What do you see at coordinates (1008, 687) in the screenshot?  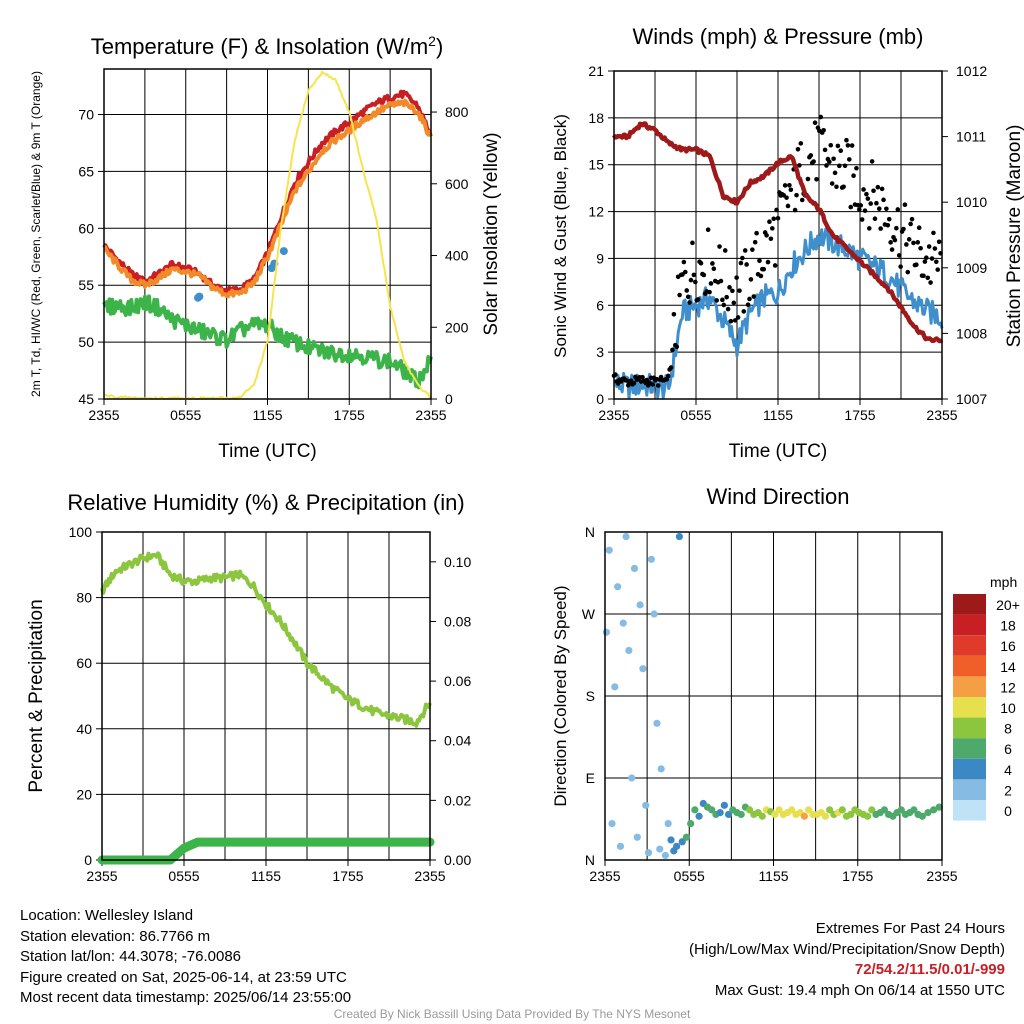 I see `legend-label: 12` at bounding box center [1008, 687].